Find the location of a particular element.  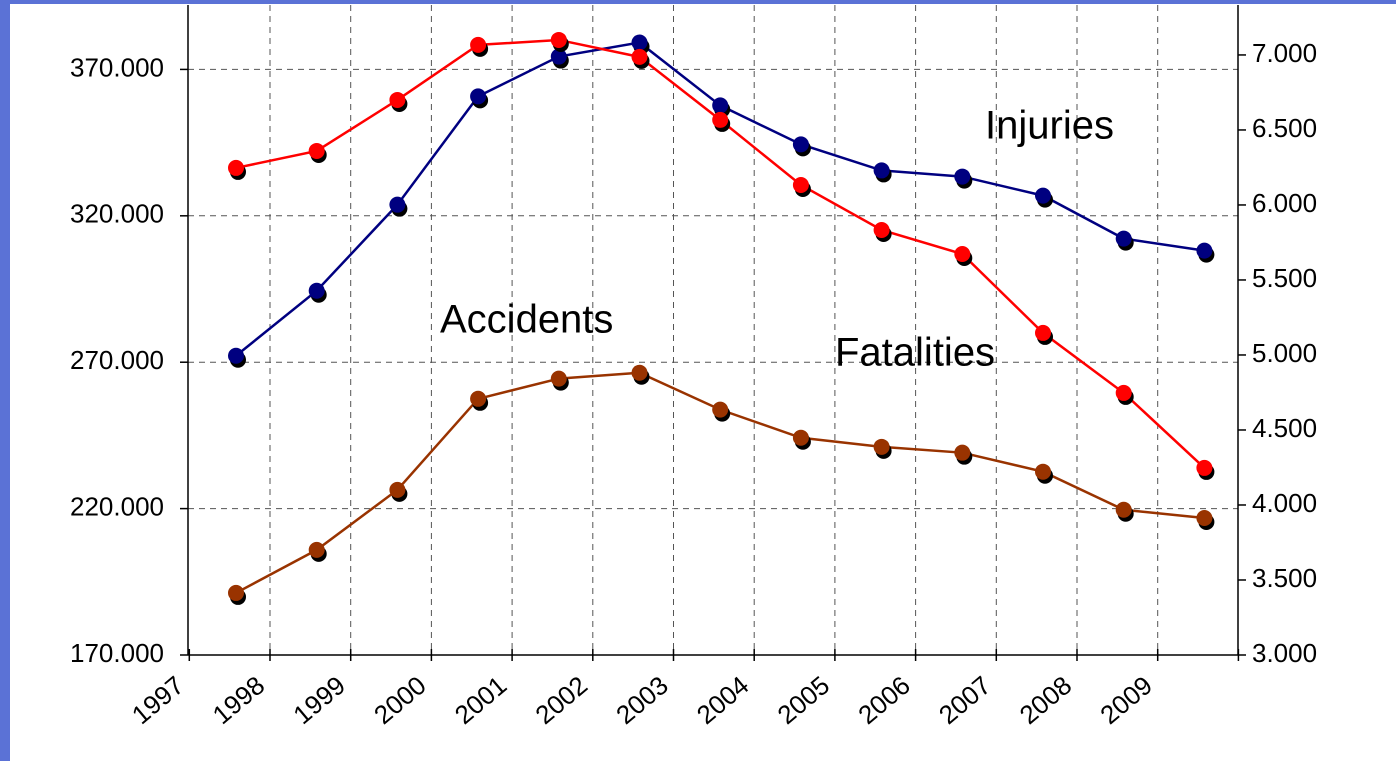

series-label: Fatalities is located at coordinates (915, 353).